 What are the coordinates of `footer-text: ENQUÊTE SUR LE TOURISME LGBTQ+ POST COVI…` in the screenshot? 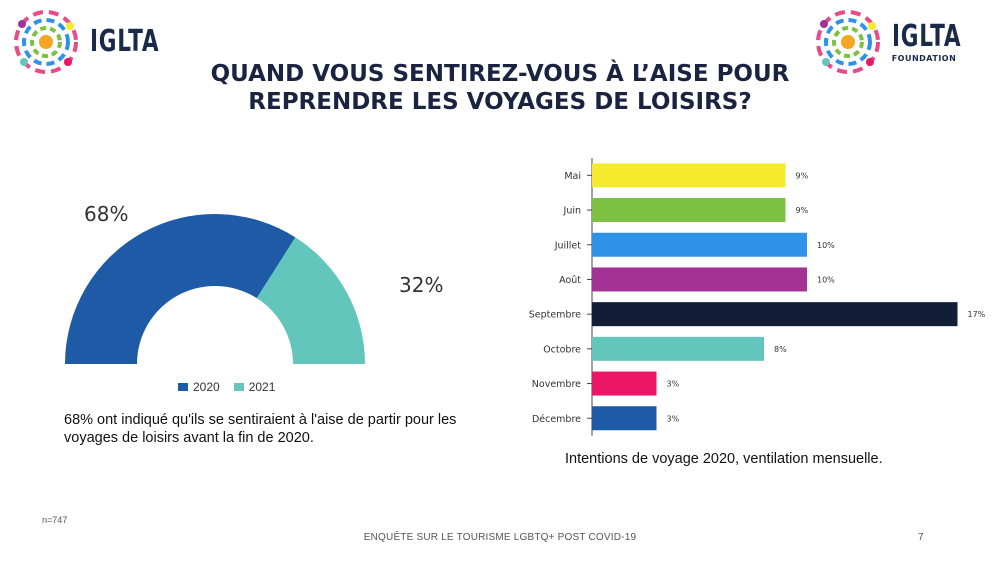 It's located at (500, 537).